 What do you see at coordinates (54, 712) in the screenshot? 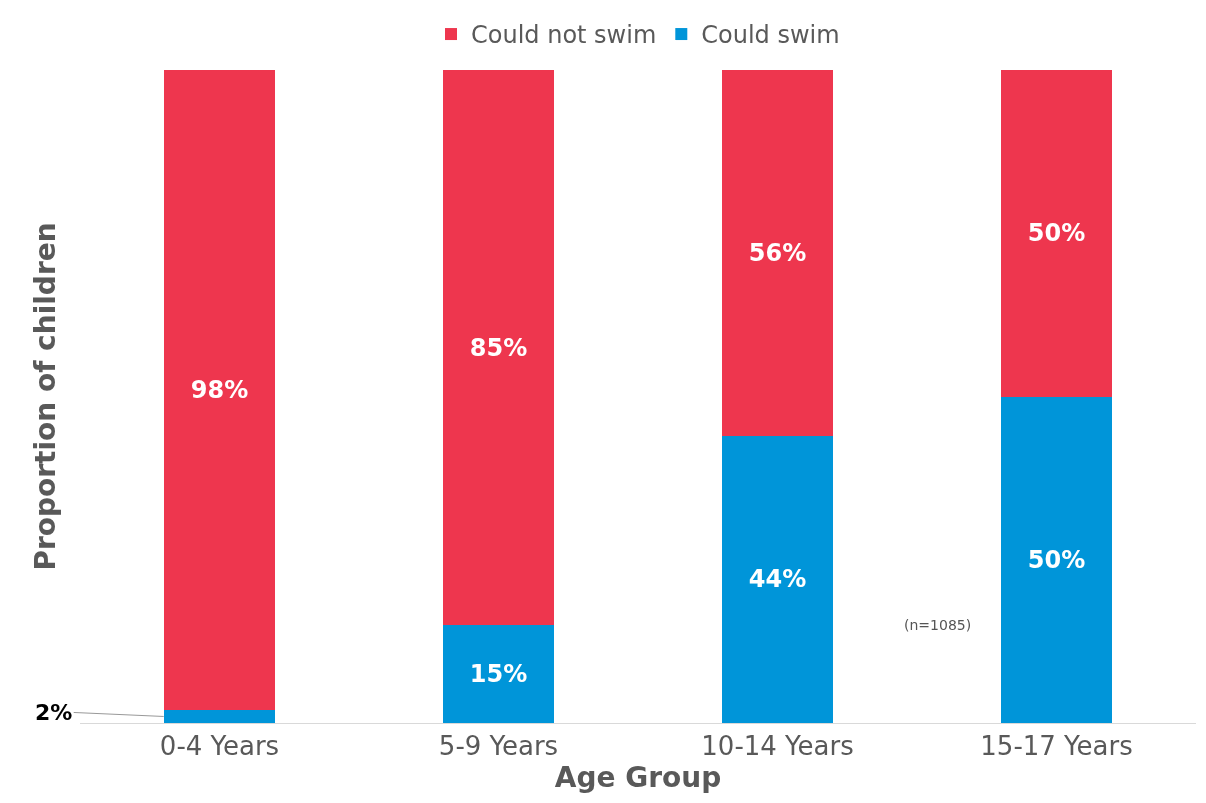
I see `data-label: 2%` at bounding box center [54, 712].